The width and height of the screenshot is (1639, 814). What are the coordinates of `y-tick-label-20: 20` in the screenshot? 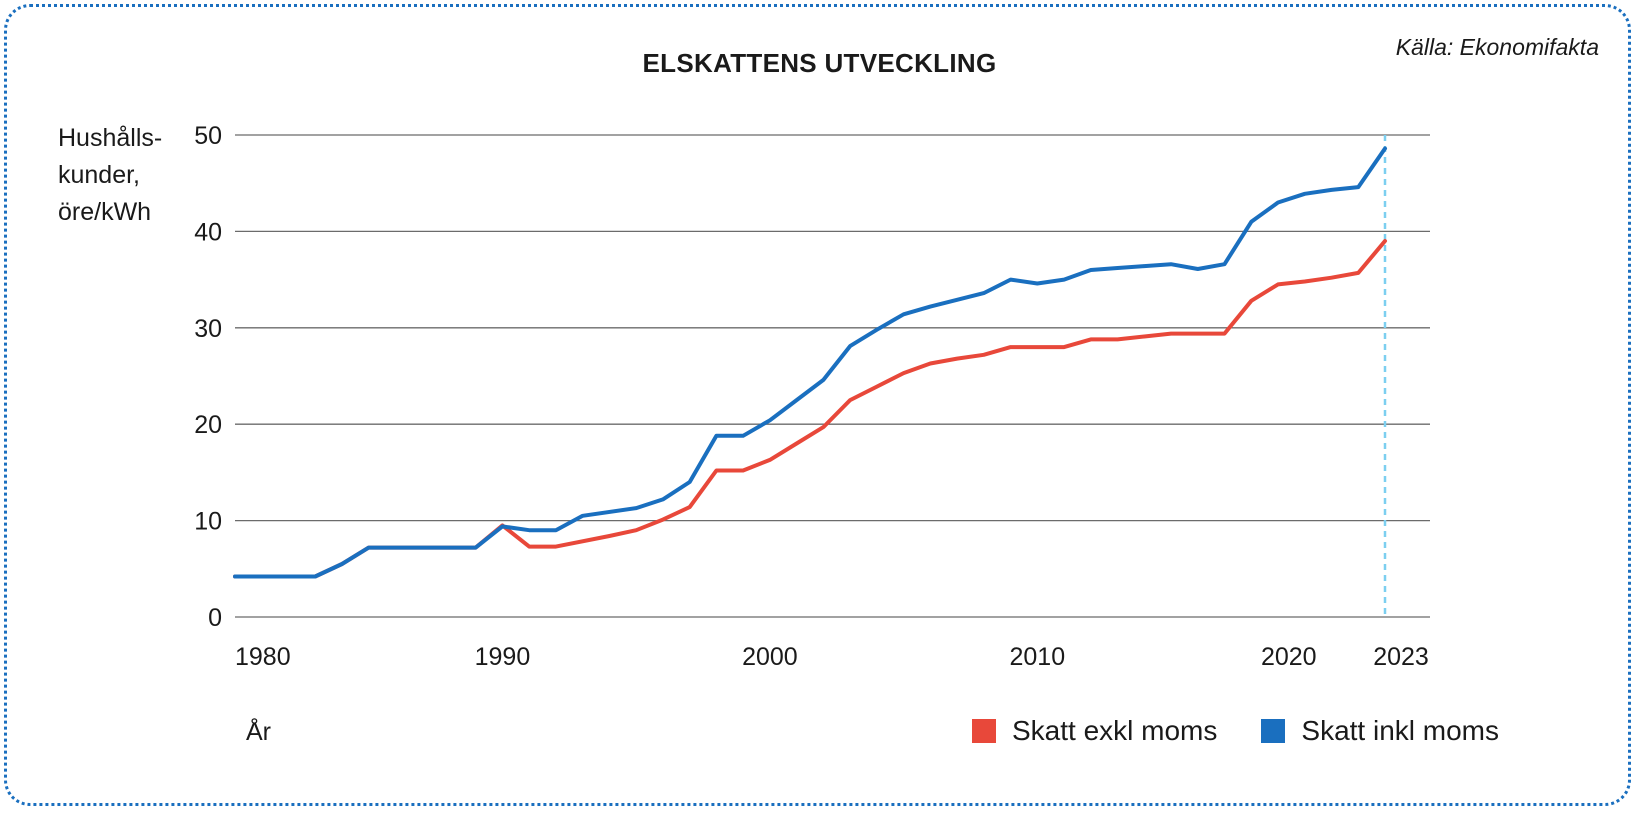 It's located at (208, 425).